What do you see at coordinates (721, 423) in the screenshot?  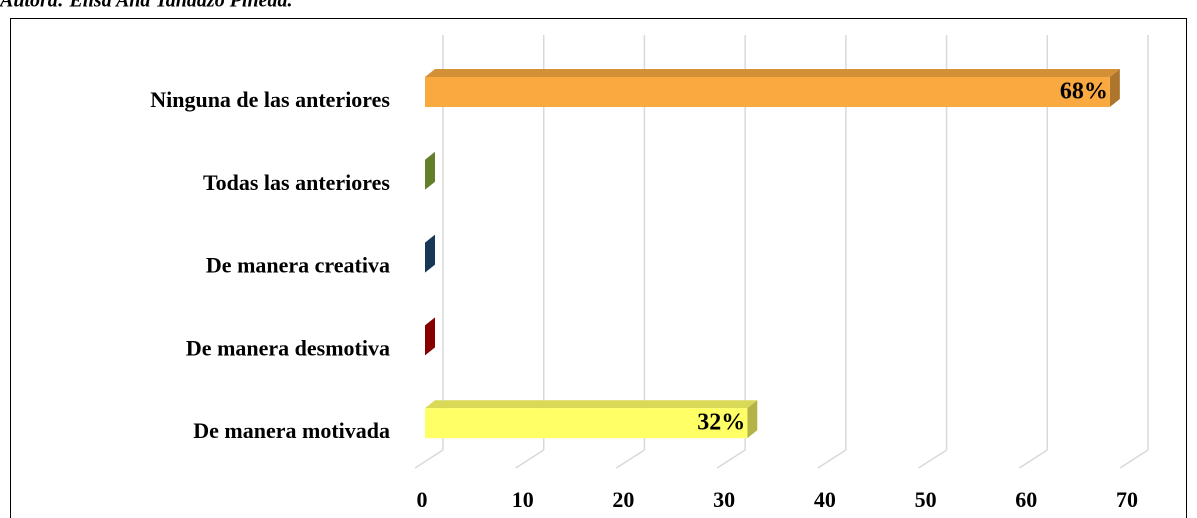 I see `value-label: 32%` at bounding box center [721, 423].